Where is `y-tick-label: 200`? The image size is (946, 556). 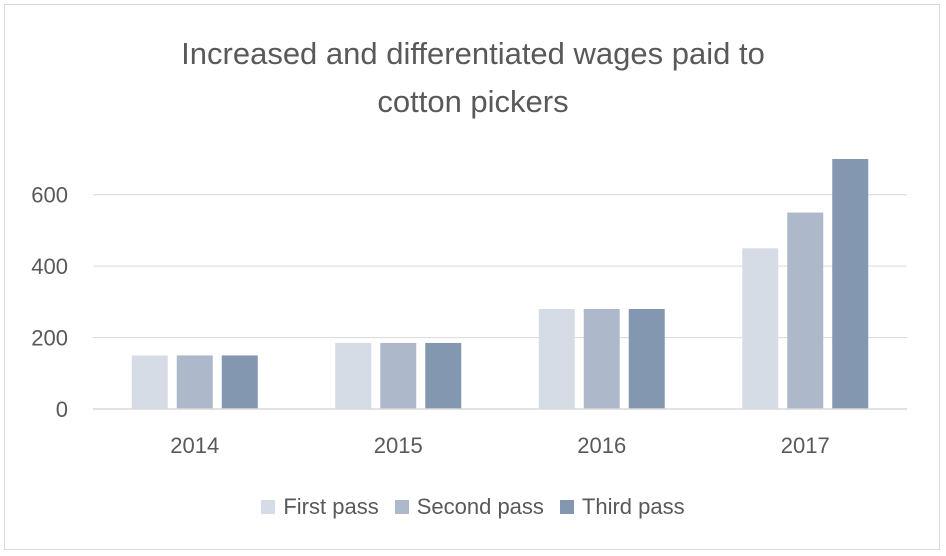
y-tick-label: 200 is located at coordinates (49, 338).